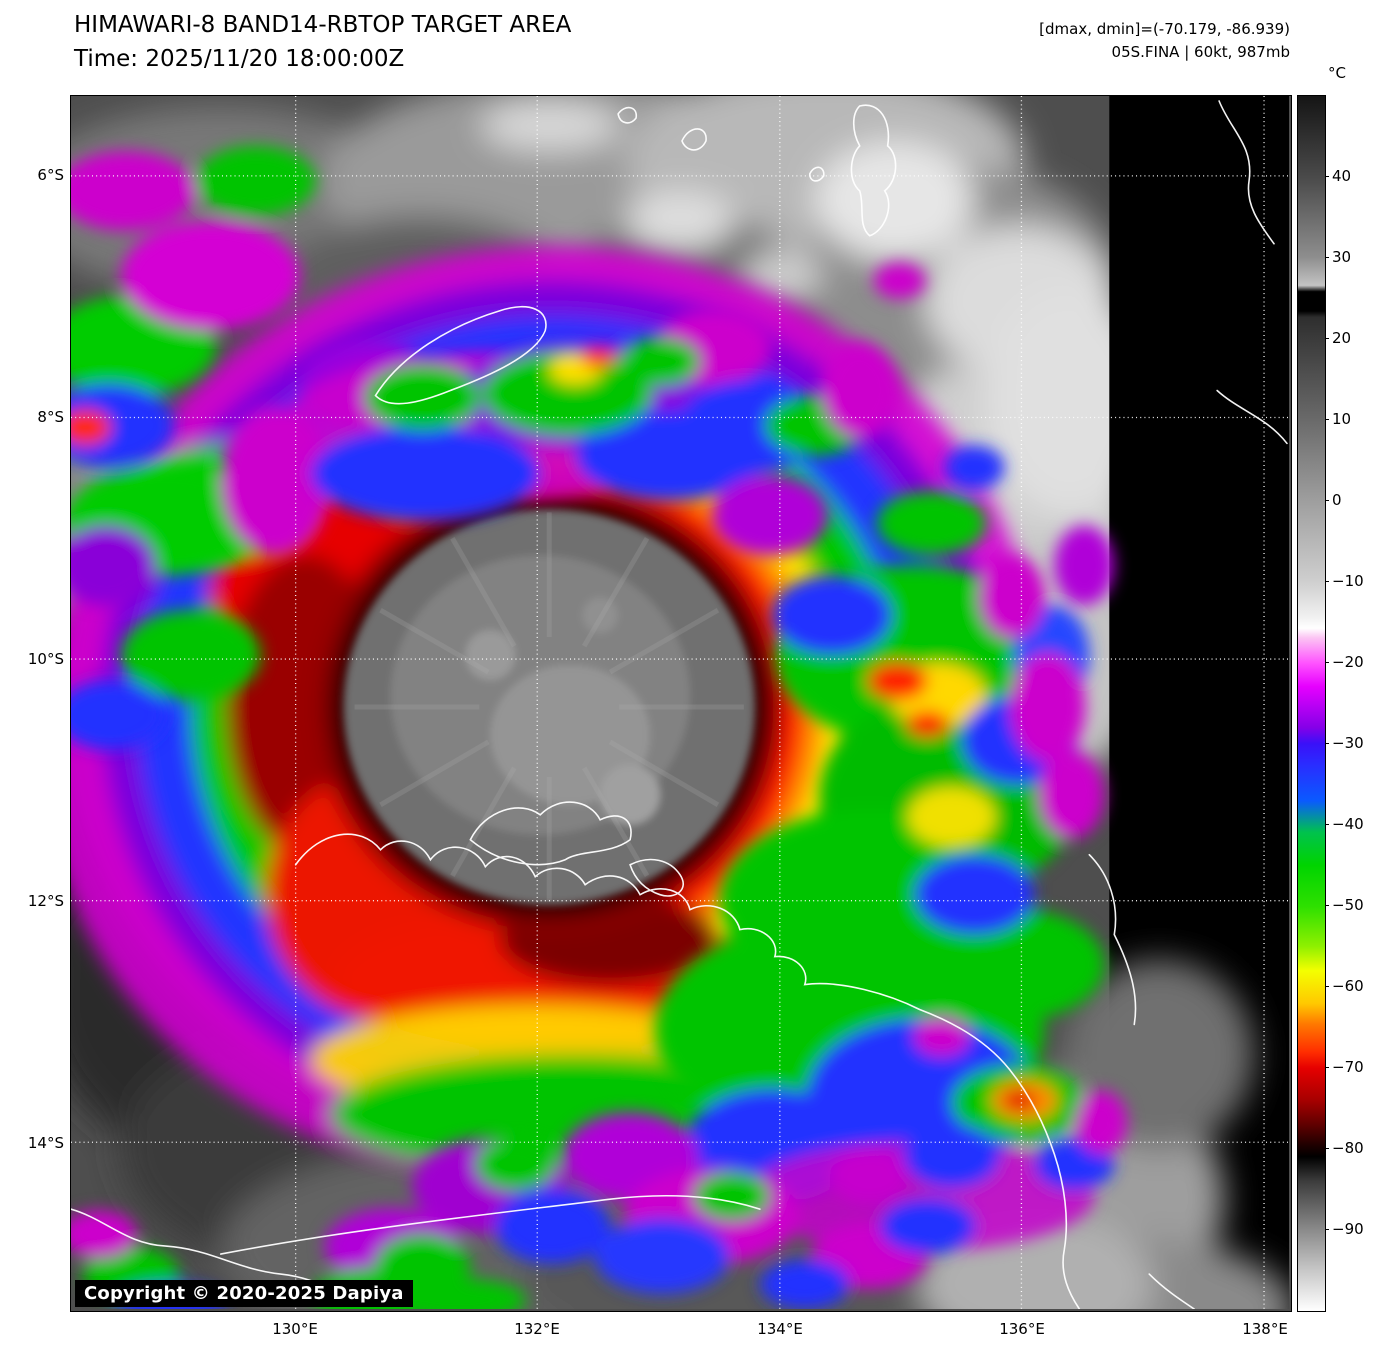 This screenshot has height=1359, width=1388. I want to click on colorbar-tick-m60: −60, so click(1344, 986).